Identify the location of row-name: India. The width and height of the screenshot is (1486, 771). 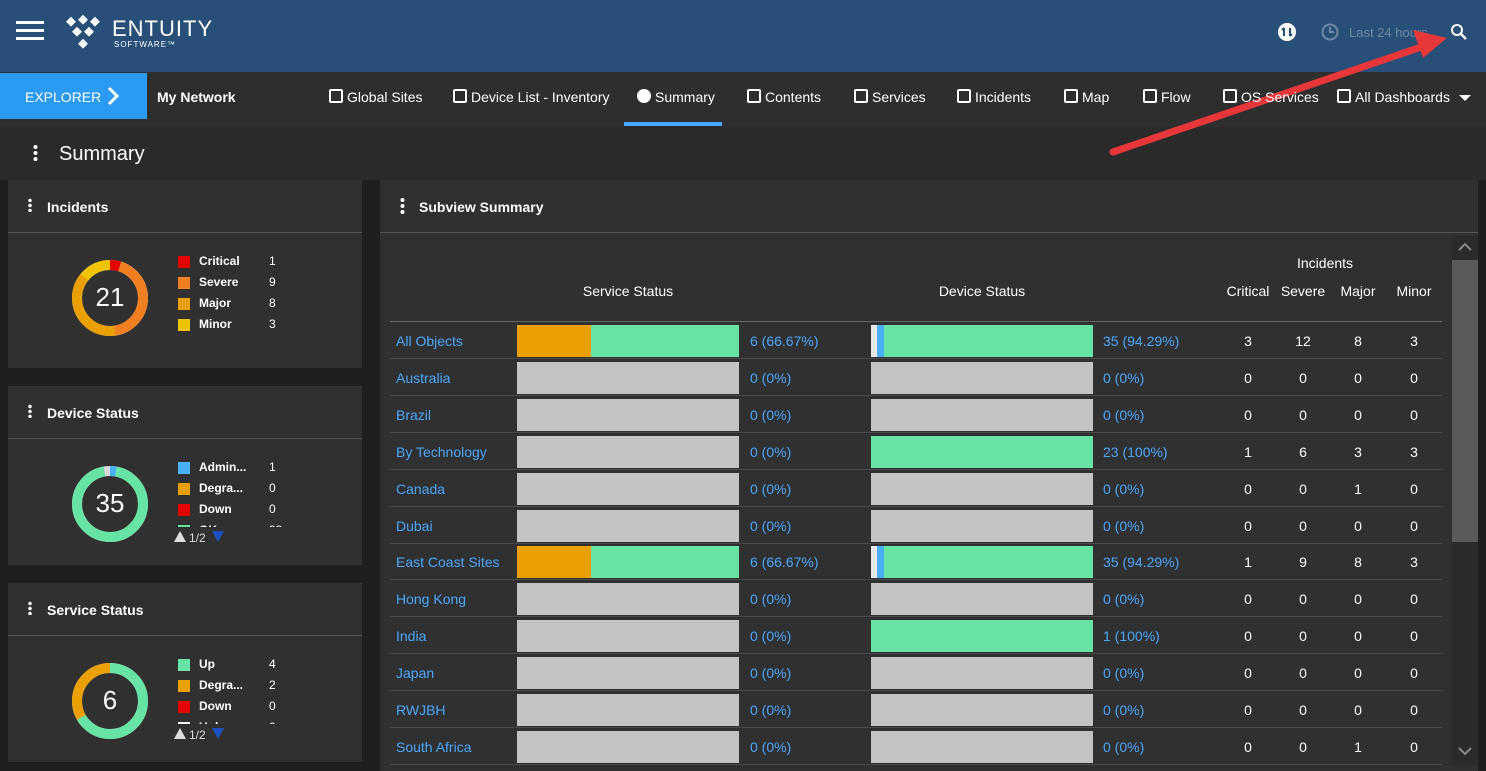
(411, 636).